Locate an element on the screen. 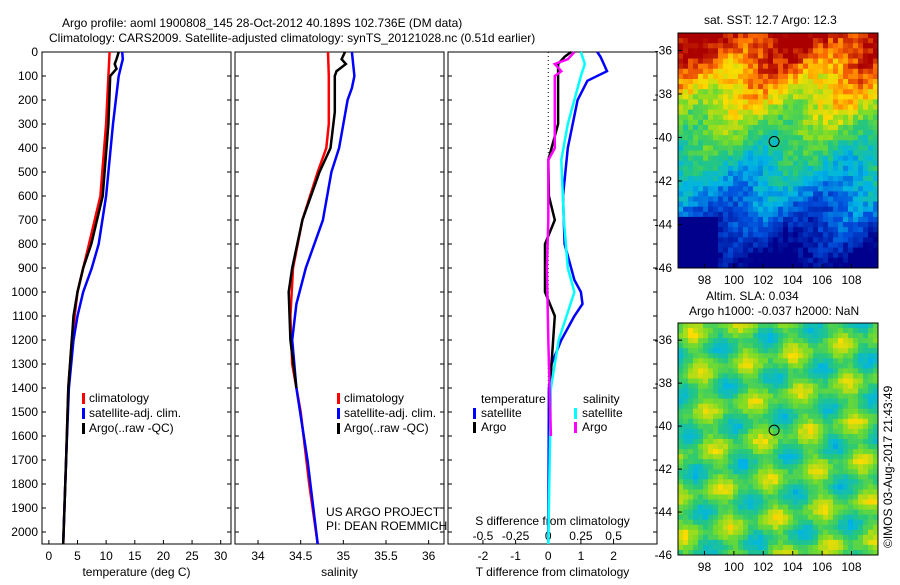 Image resolution: width=900 pixels, height=585 pixels. map-top-title: sat. SST: 12.7 Argo: 12.3 is located at coordinates (770, 20).